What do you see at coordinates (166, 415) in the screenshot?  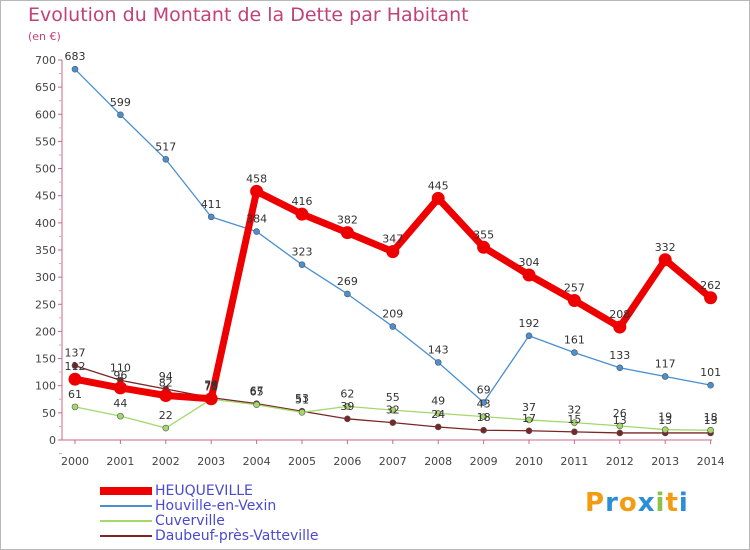 I see `data-label: 22` at bounding box center [166, 415].